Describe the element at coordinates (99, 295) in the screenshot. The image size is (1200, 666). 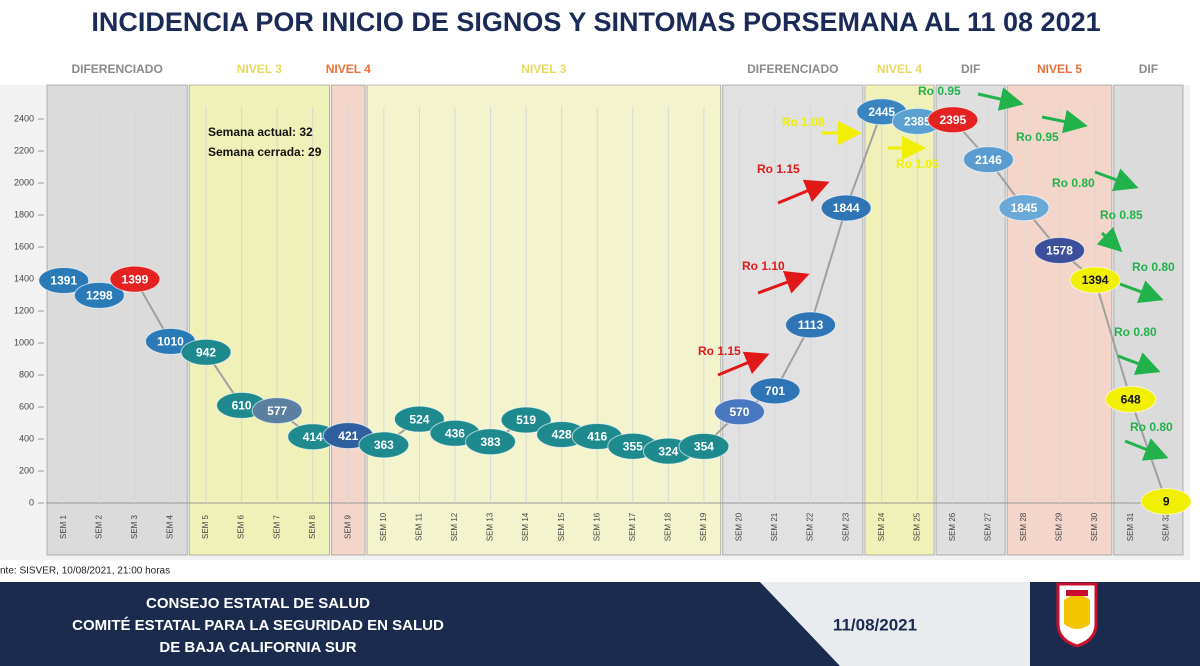
I see `value-label: 1298` at that location.